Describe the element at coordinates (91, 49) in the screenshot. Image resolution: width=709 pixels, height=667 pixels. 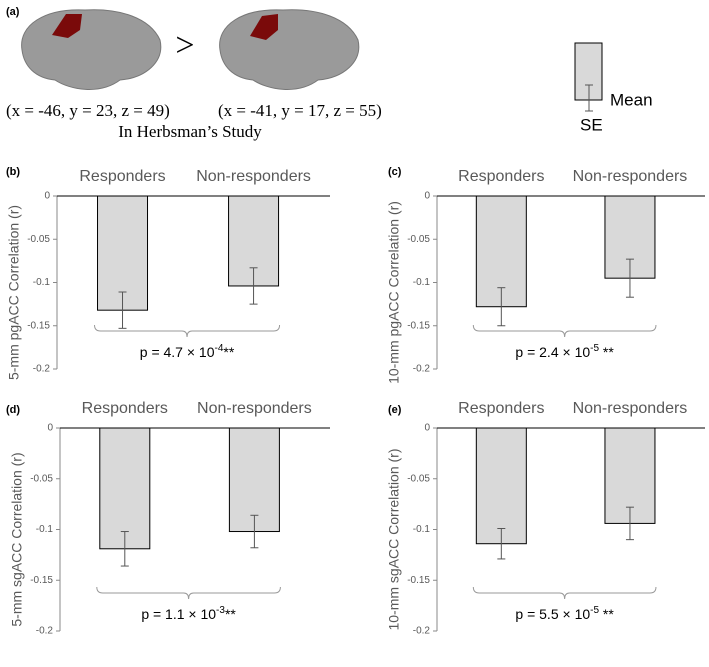
I see `brain-left` at that location.